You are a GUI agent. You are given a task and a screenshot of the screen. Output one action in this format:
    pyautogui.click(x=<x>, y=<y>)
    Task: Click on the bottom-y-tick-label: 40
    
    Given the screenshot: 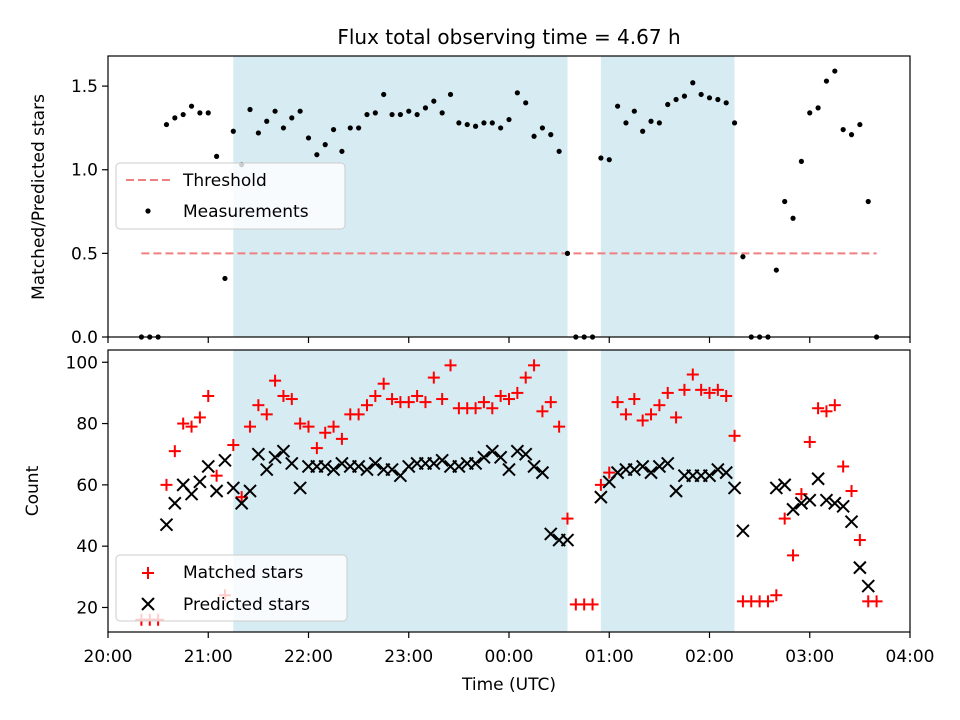 What is the action you would take?
    pyautogui.click(x=87, y=547)
    